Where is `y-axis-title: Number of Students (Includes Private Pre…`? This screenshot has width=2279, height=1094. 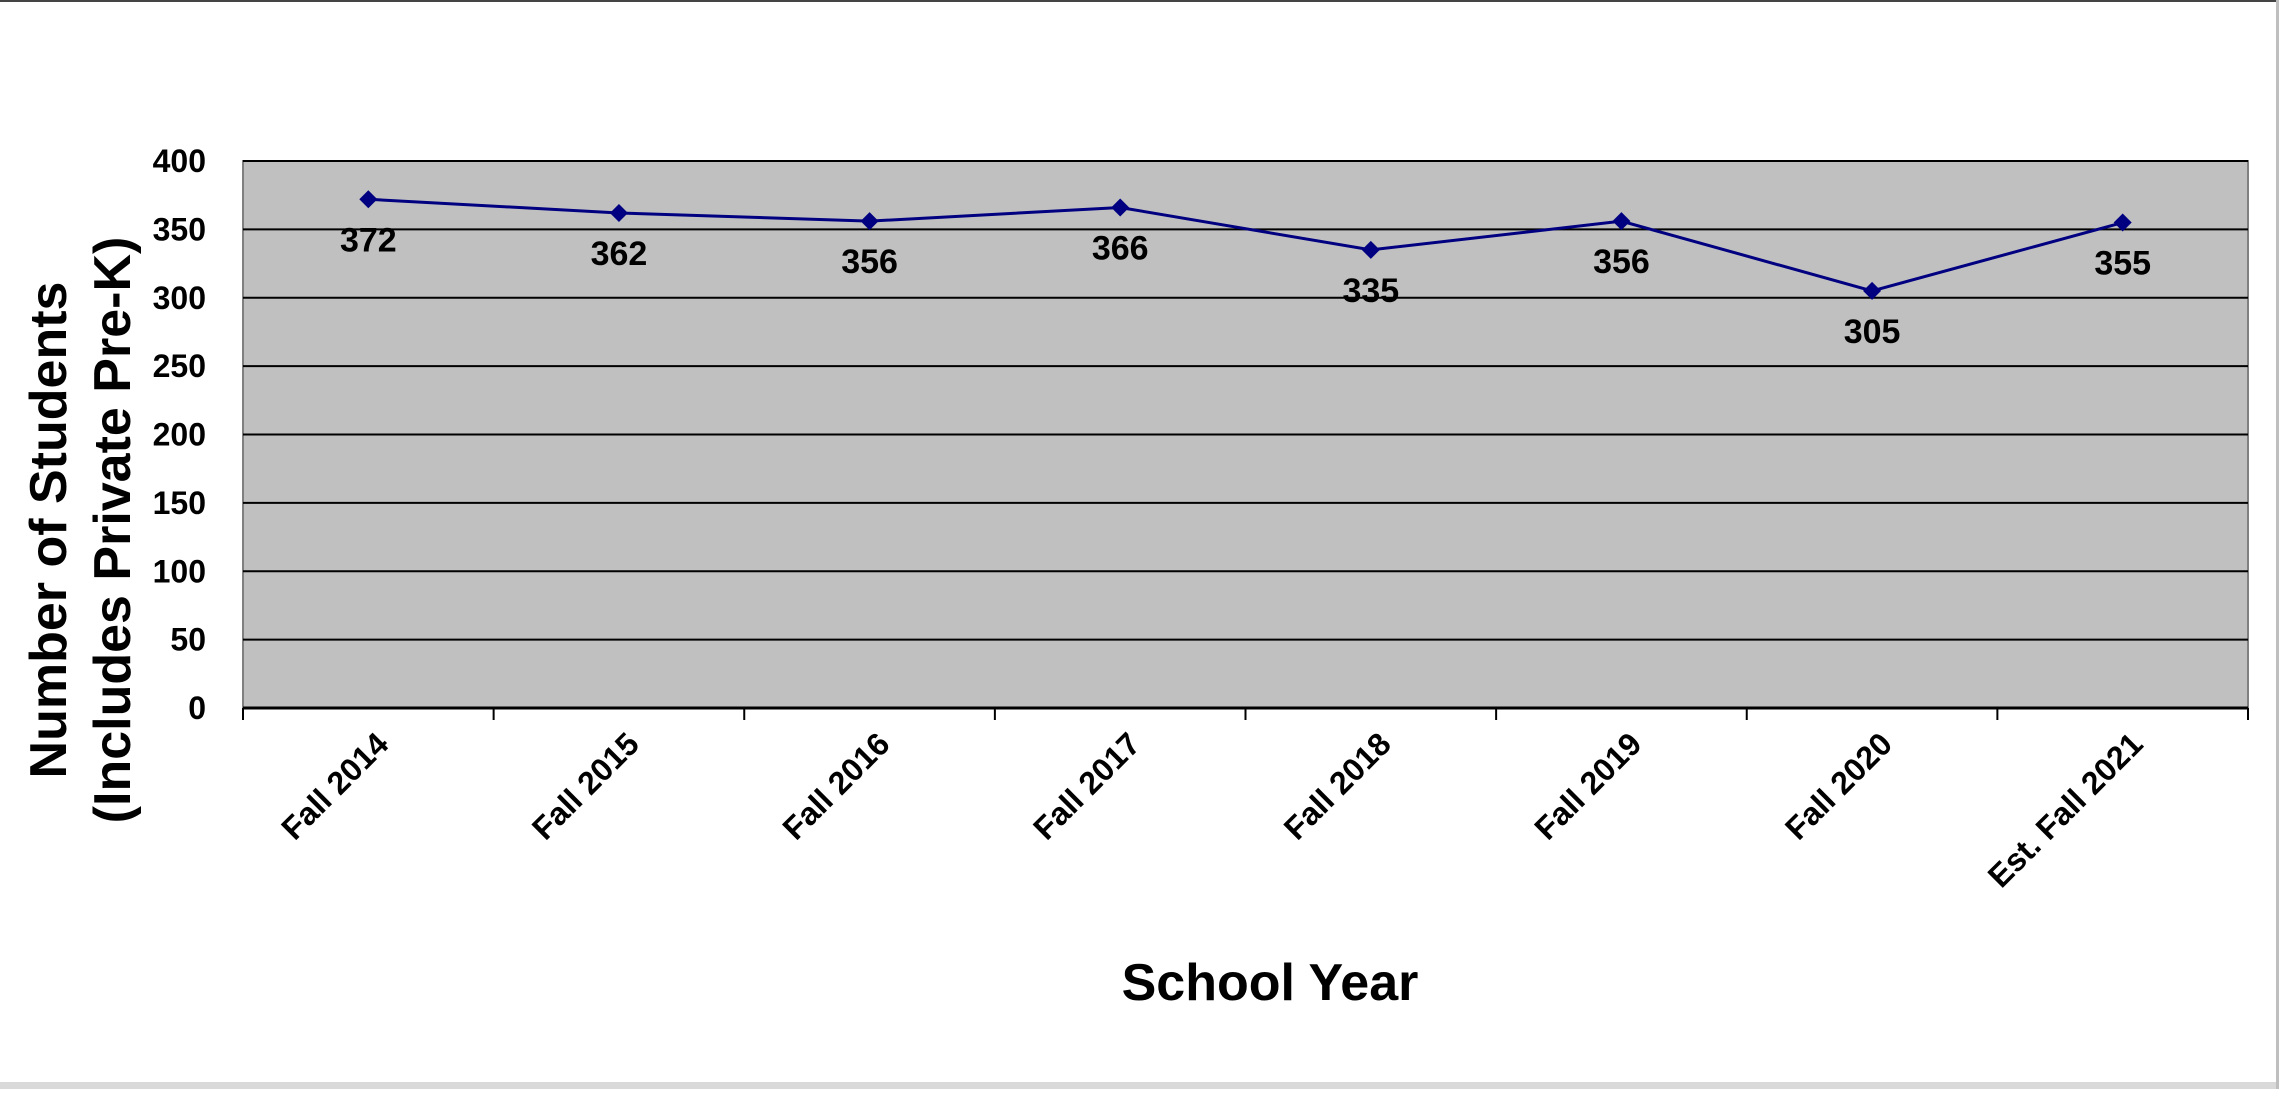
y-axis-title: Number of Students (Includes Private Pre… is located at coordinates (81, 530).